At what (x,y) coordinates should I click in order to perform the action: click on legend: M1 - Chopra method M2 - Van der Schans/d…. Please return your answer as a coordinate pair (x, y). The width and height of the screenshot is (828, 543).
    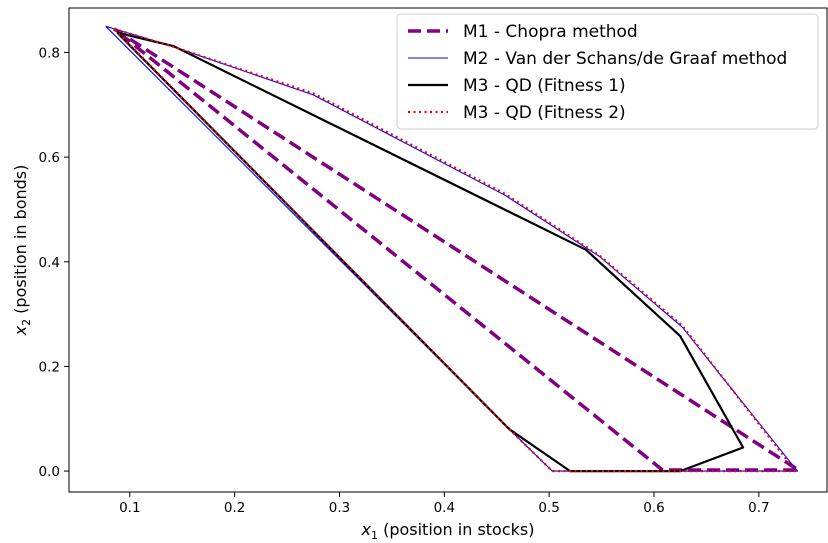
    Looking at the image, I should click on (607, 71).